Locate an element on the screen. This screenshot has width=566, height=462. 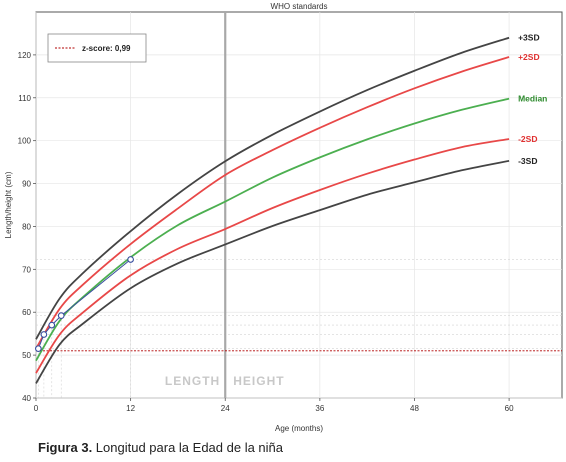
curve-label-plusminus-2sd: +2SD is located at coordinates (529, 57).